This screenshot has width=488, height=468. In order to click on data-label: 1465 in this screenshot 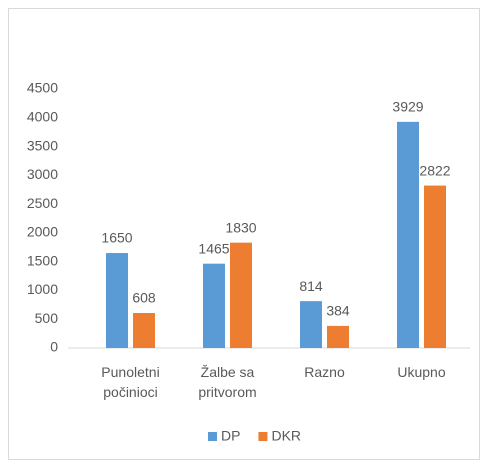, I will do `click(213, 248)`.